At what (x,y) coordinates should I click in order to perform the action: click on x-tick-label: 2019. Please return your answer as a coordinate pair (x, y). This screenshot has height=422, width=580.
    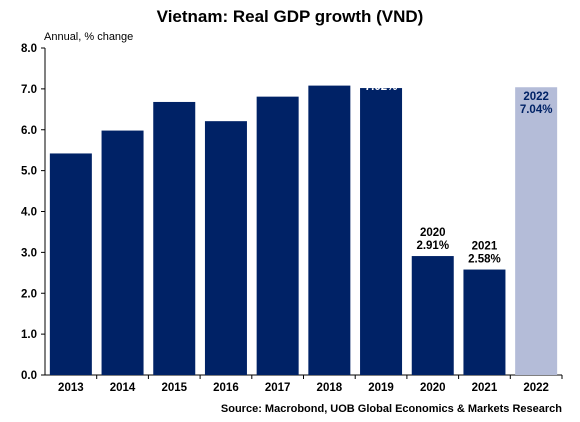
    Looking at the image, I should click on (381, 388).